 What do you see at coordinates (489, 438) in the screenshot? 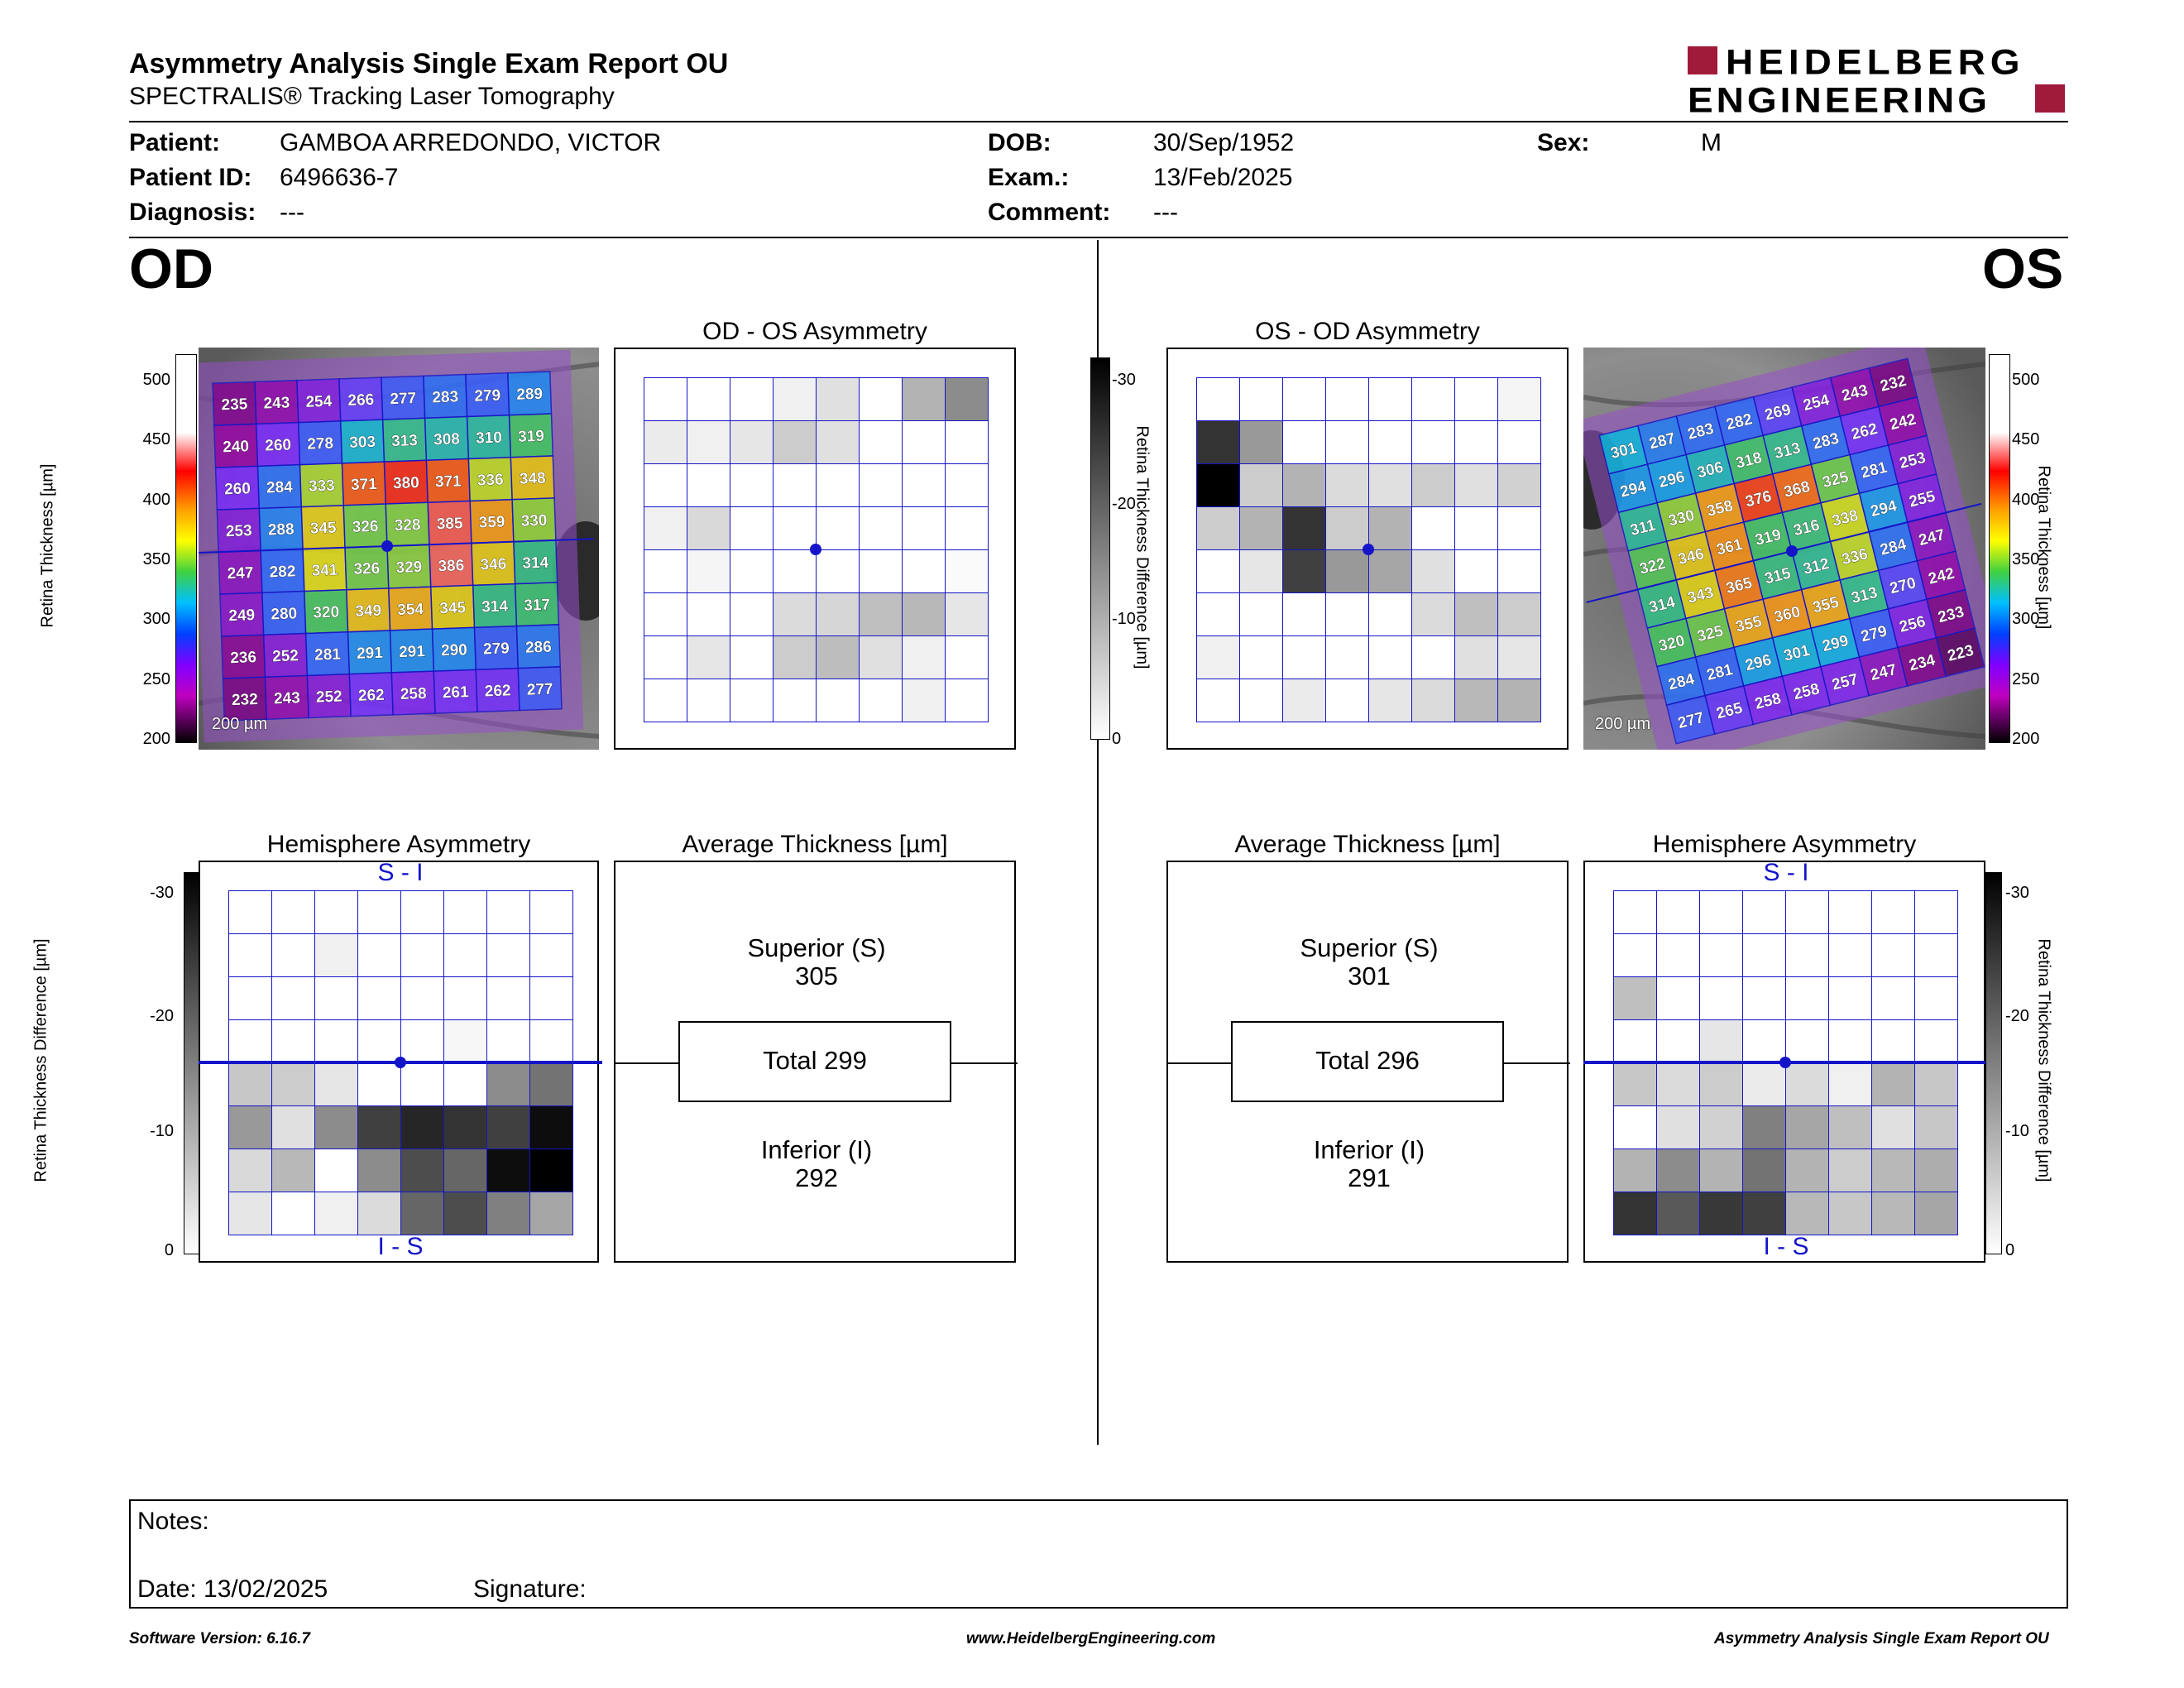
I see `od-thickness-value: 310` at bounding box center [489, 438].